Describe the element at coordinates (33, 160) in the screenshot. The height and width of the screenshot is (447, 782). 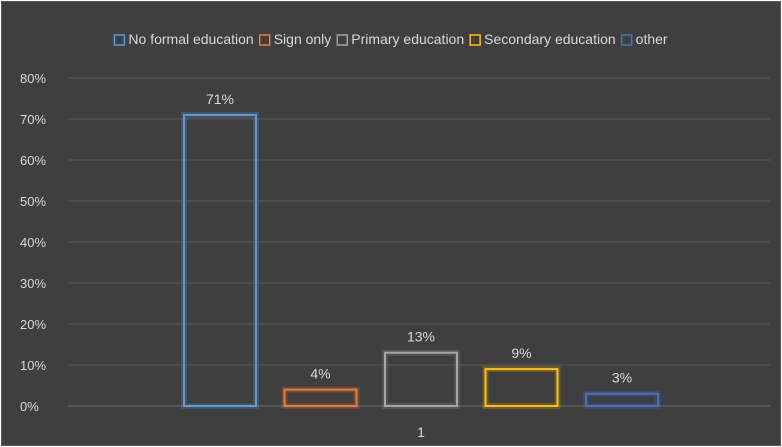
I see `y-tick-label: 60%` at that location.